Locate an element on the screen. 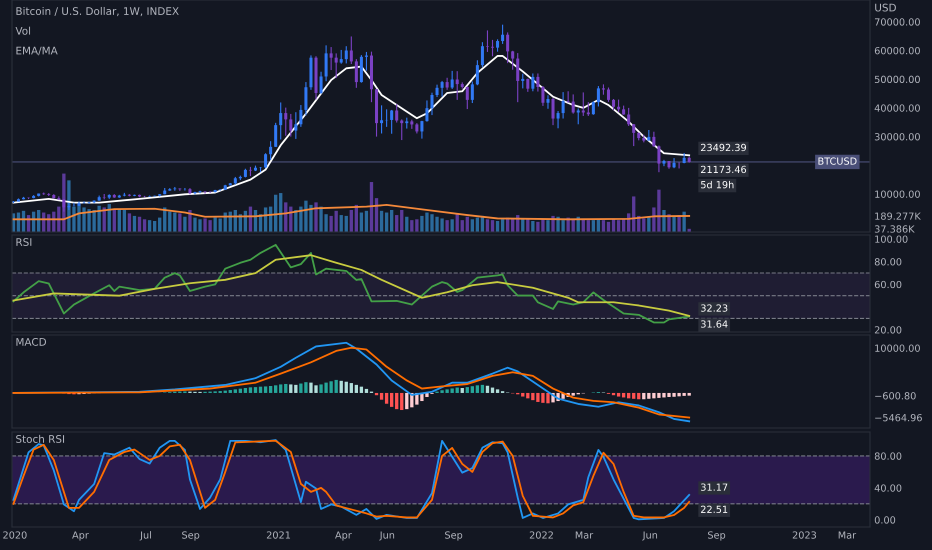 The width and height of the screenshot is (932, 550). y-tick-label: 60.00 is located at coordinates (888, 284).